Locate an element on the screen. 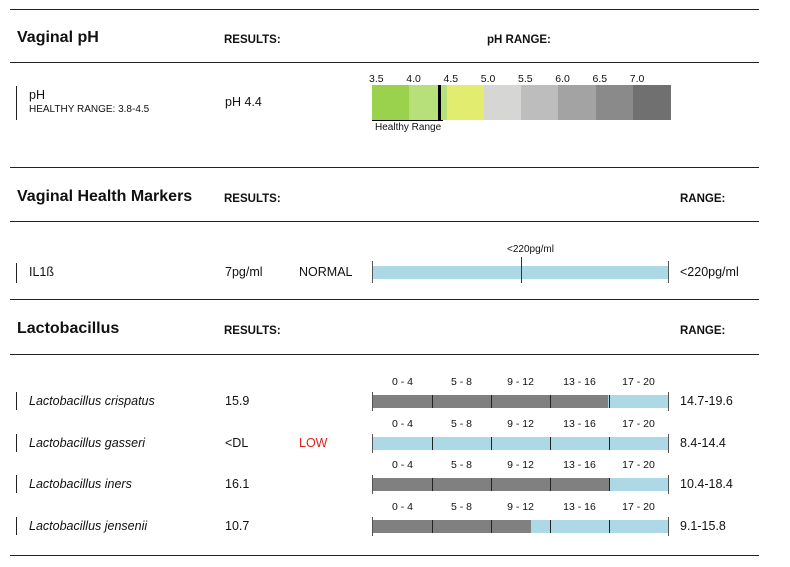 The width and height of the screenshot is (790, 567). ph-header-rule is located at coordinates (384, 62).